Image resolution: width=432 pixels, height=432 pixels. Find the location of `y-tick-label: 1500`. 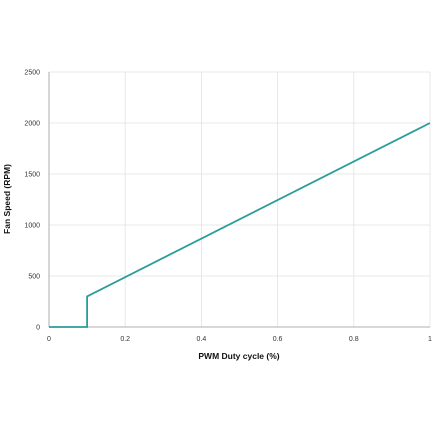

y-tick-label: 1500 is located at coordinates (32, 175).